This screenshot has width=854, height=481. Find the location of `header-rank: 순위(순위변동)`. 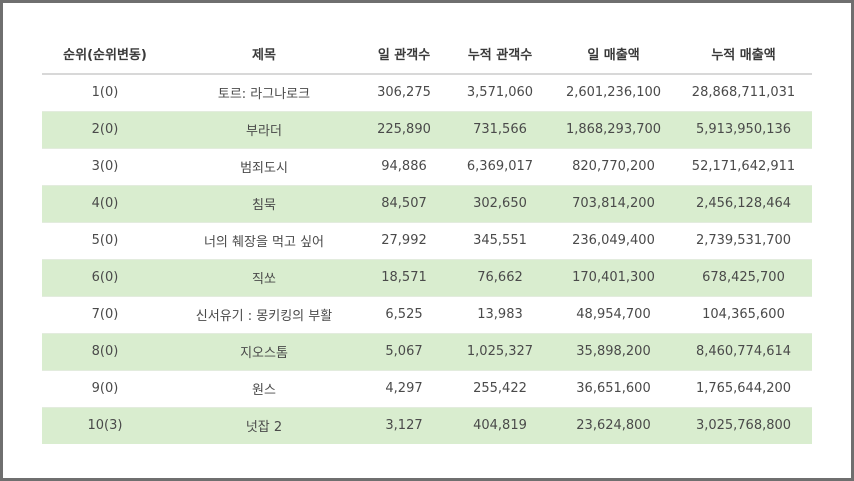

header-rank: 순위(순위변동) is located at coordinates (105, 54).